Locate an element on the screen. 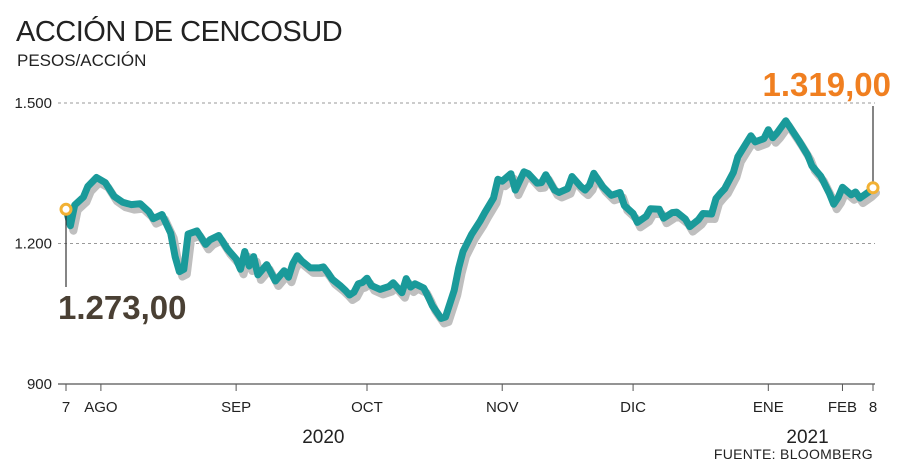  year-label: 2020 is located at coordinates (323, 437).